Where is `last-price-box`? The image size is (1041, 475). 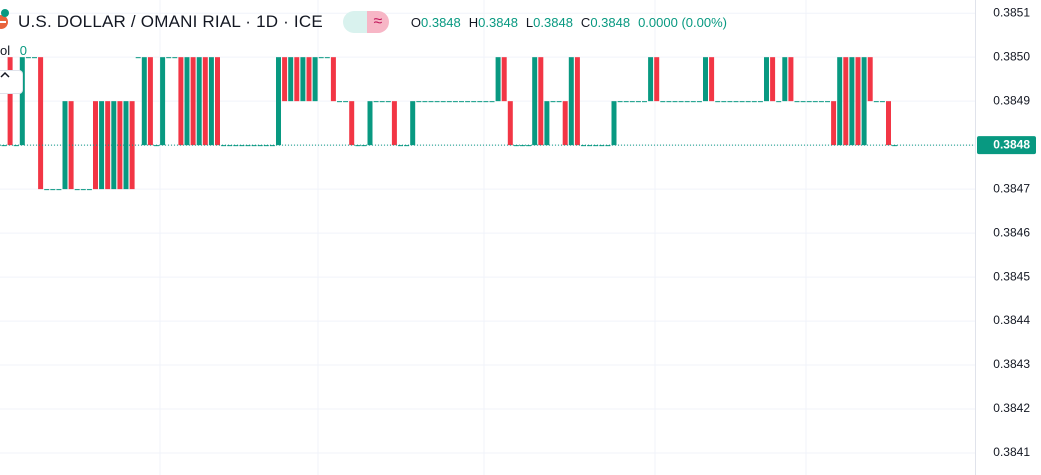
last-price-box is located at coordinates (1006, 145).